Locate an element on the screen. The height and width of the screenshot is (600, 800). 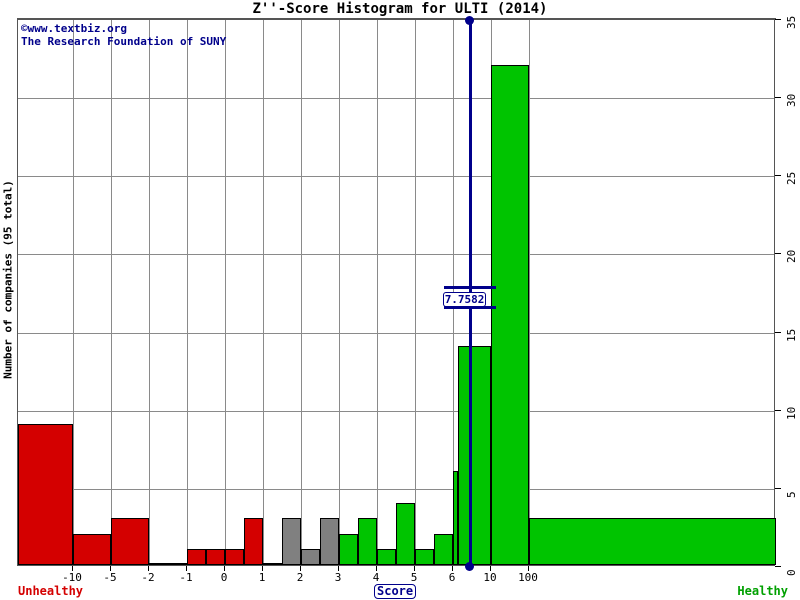
score-marker-lower-cap is located at coordinates (469, 307).